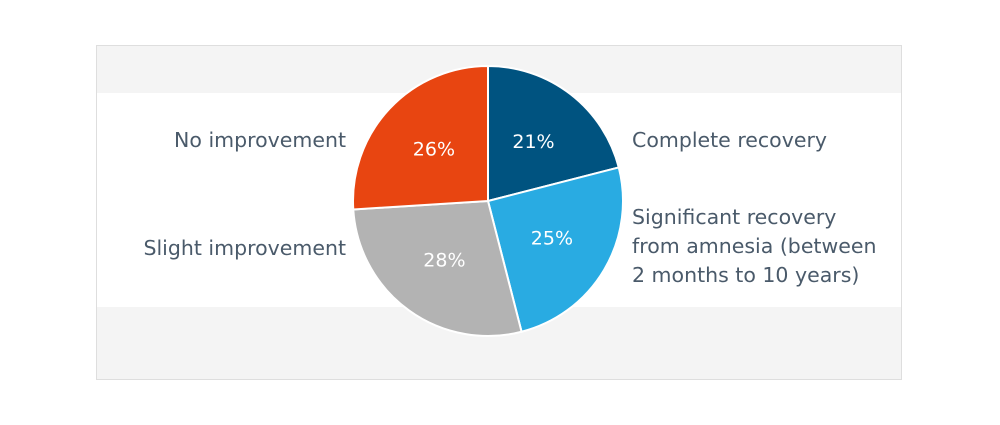 The image size is (1000, 425). What do you see at coordinates (552, 238) in the screenshot?
I see `slice-percent-label: 25%` at bounding box center [552, 238].